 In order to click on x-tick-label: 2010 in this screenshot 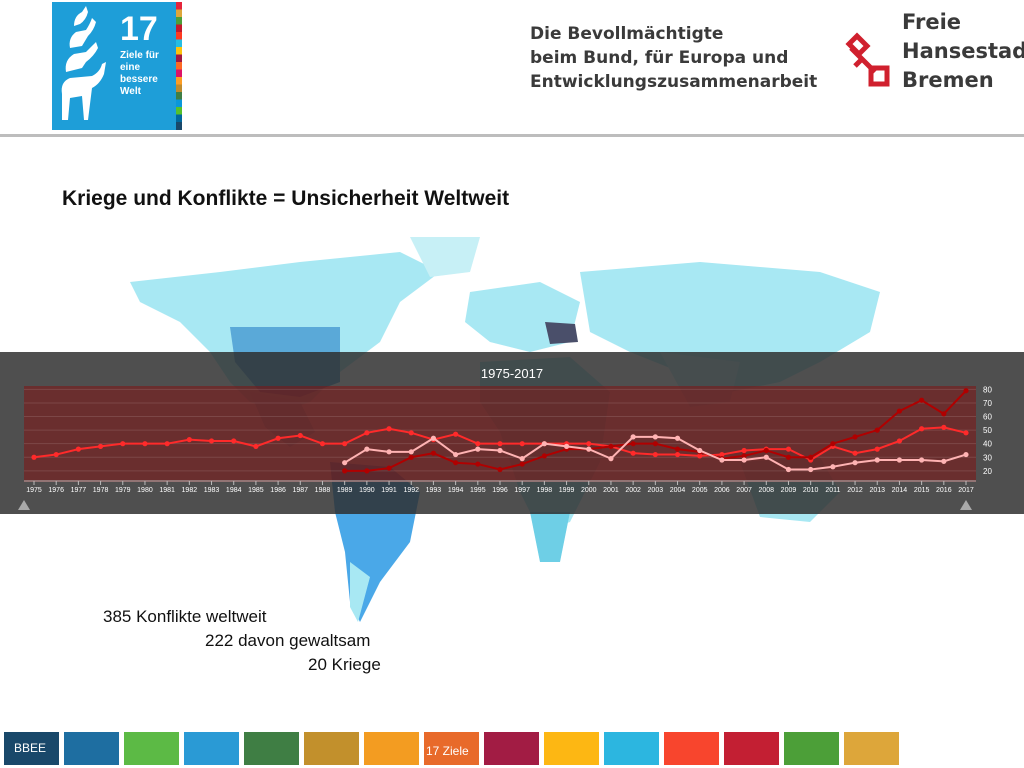, I will do `click(811, 490)`.